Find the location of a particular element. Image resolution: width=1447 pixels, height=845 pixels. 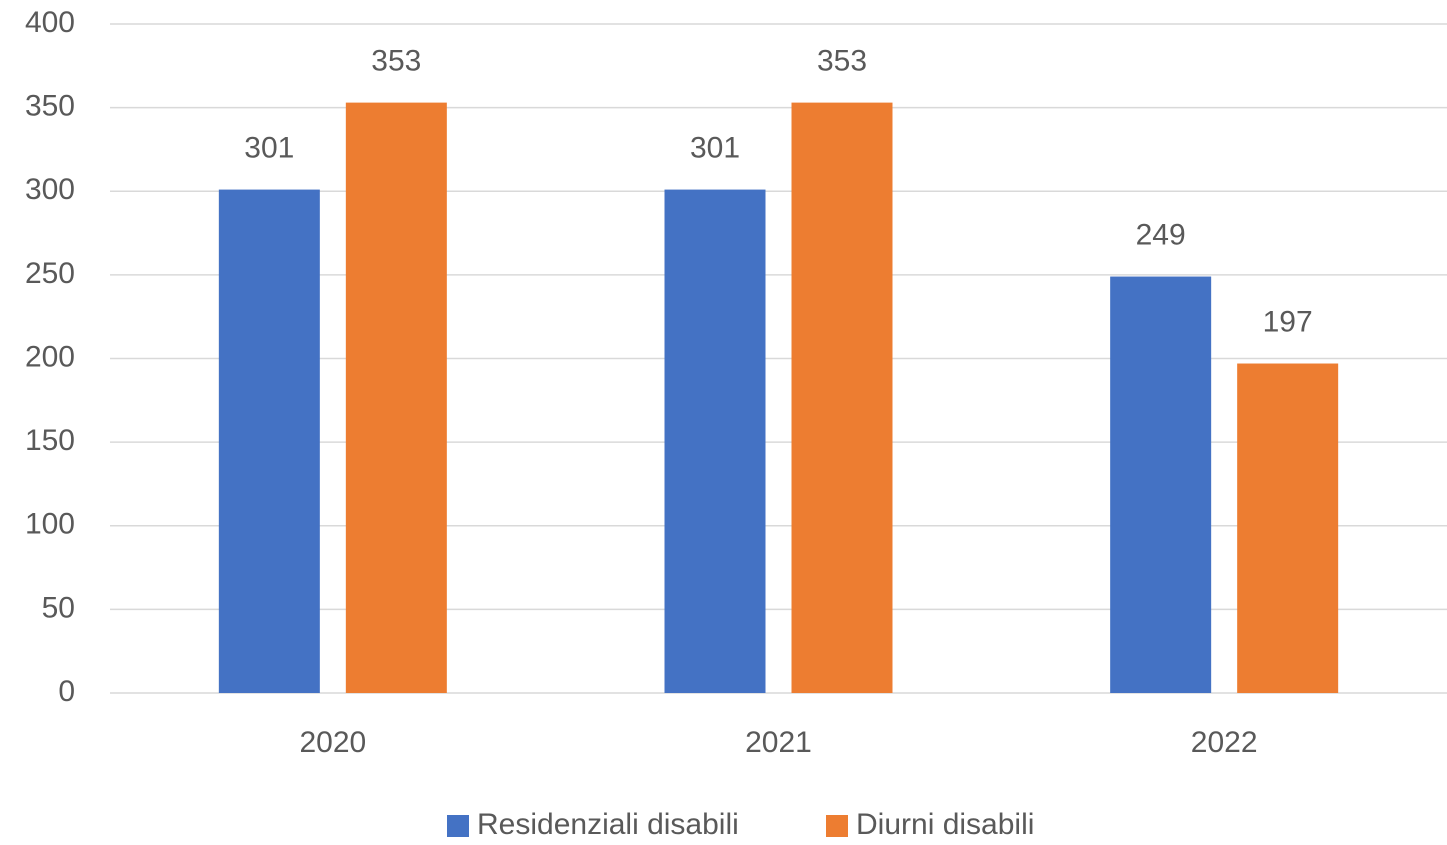

data-label: 249 is located at coordinates (1161, 234).